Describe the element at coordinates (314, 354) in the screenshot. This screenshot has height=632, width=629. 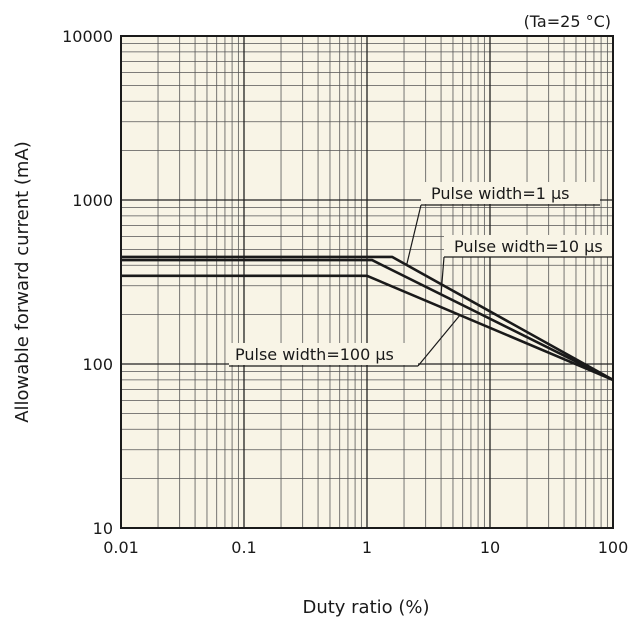
I see `series-label-3: Pulse width=100 μs` at that location.